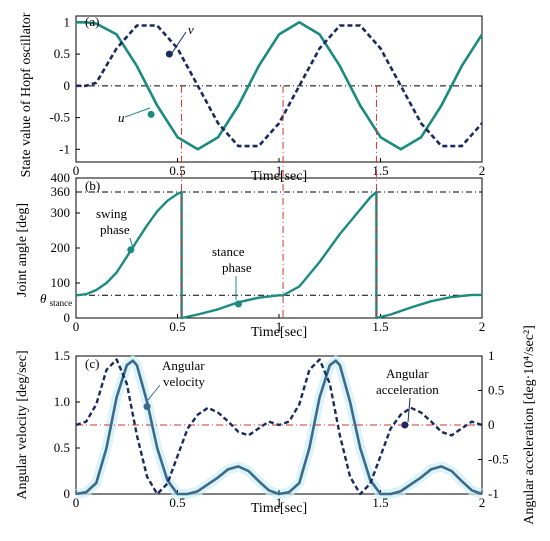 This screenshot has height=541, width=550. I want to click on panel-b-annot-swing-leader, so click(131, 243).